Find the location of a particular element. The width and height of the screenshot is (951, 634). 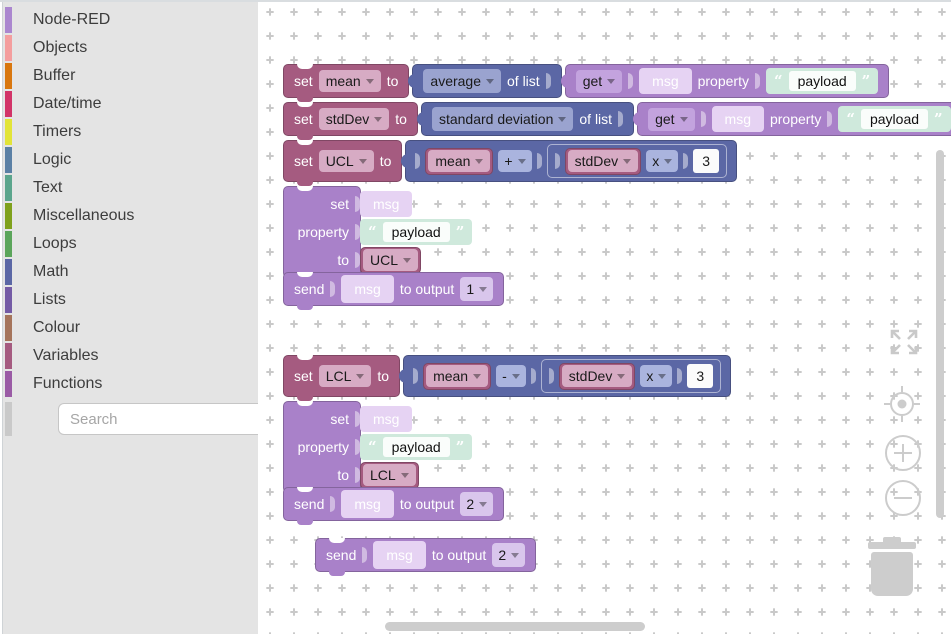

block-set-variable-lcl: set LCL to is located at coordinates (342, 378).